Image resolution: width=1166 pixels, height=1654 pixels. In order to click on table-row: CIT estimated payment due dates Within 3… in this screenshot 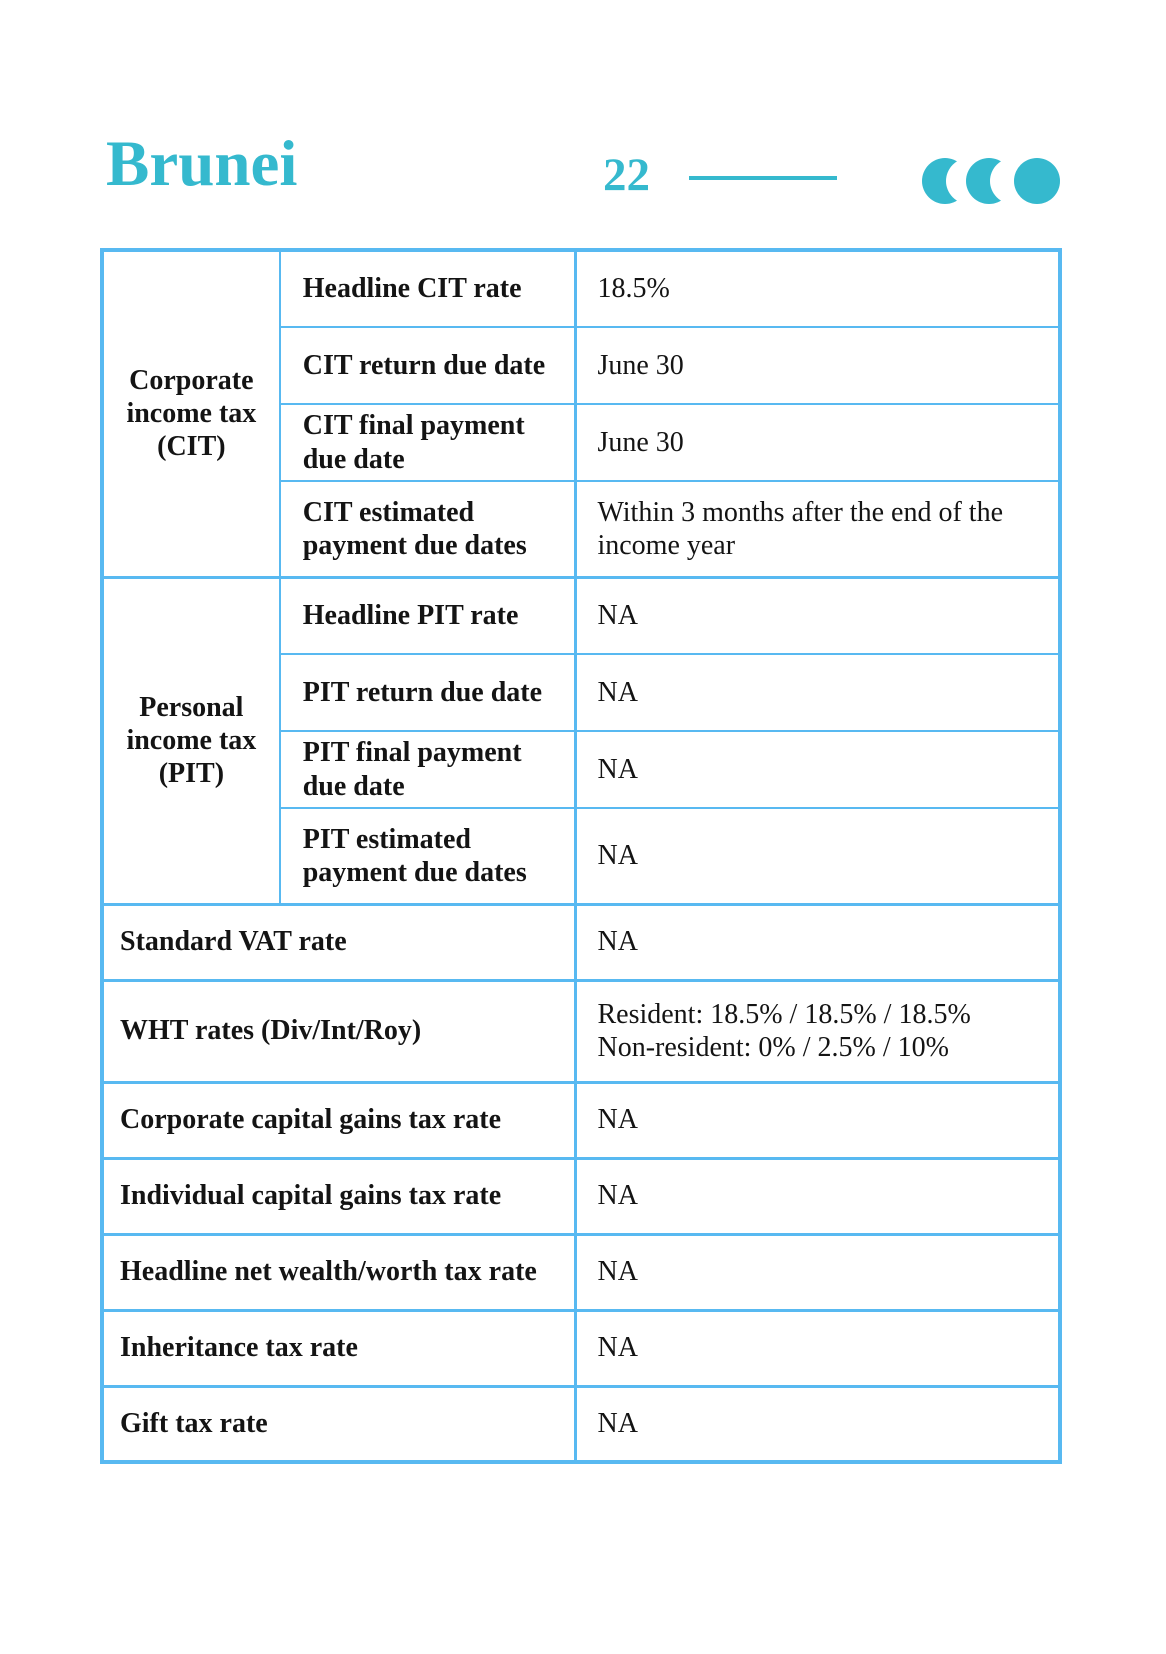, I will do `click(581, 528)`.